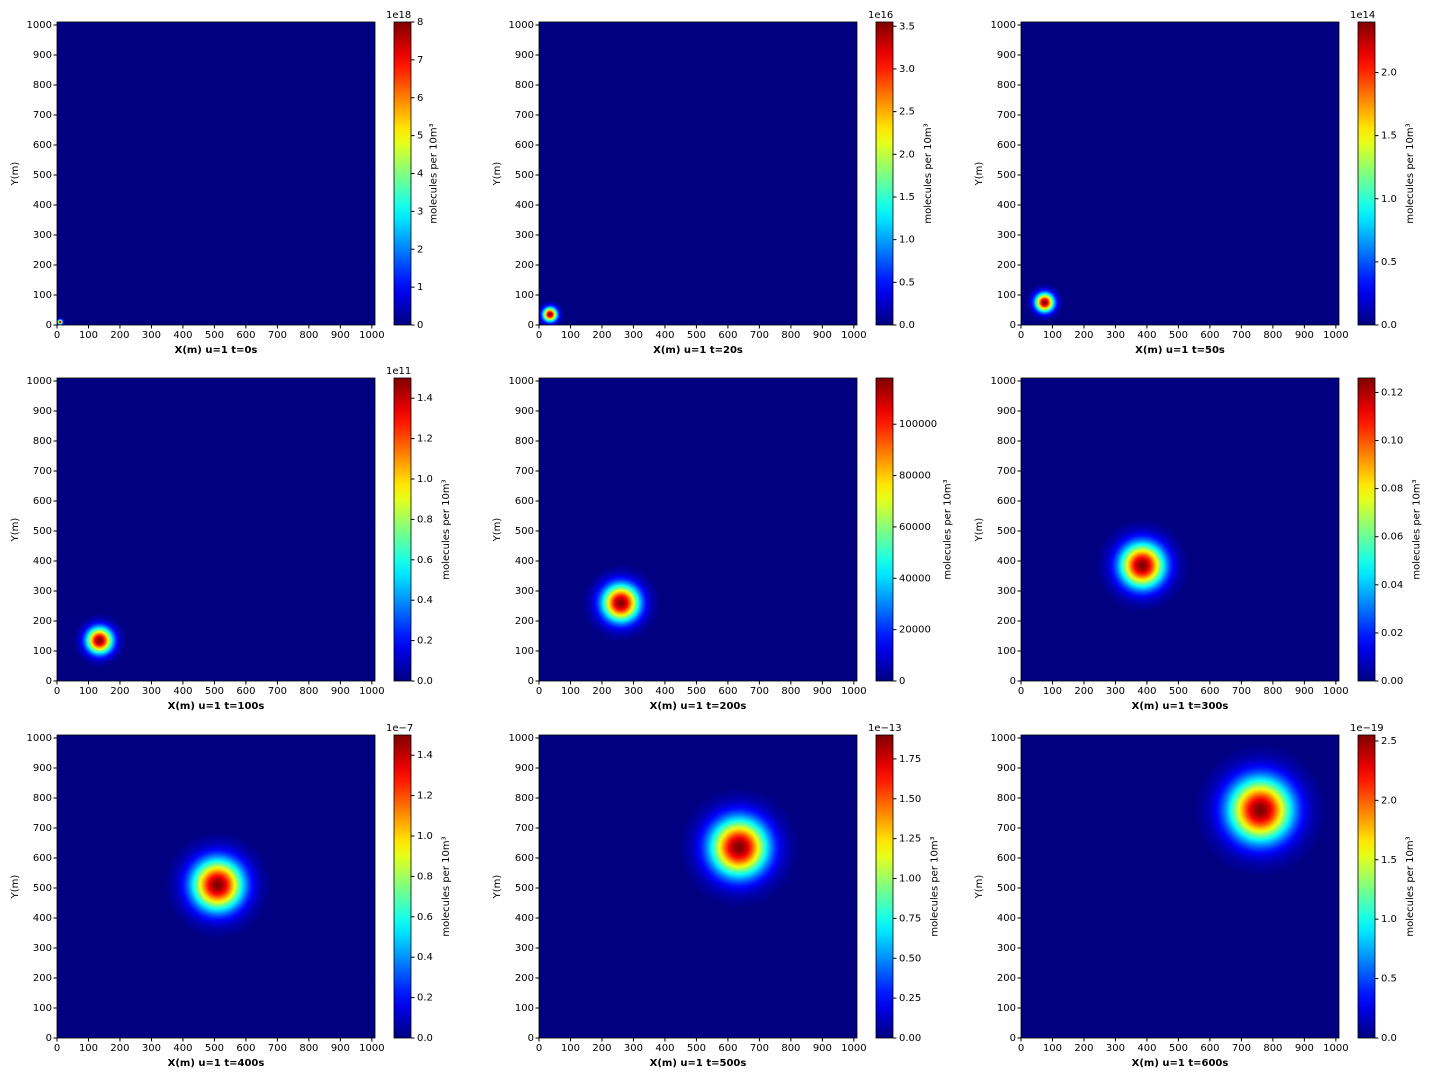  I want to click on x-axis-label: X(m) u=1 t=600s, so click(1180, 1063).